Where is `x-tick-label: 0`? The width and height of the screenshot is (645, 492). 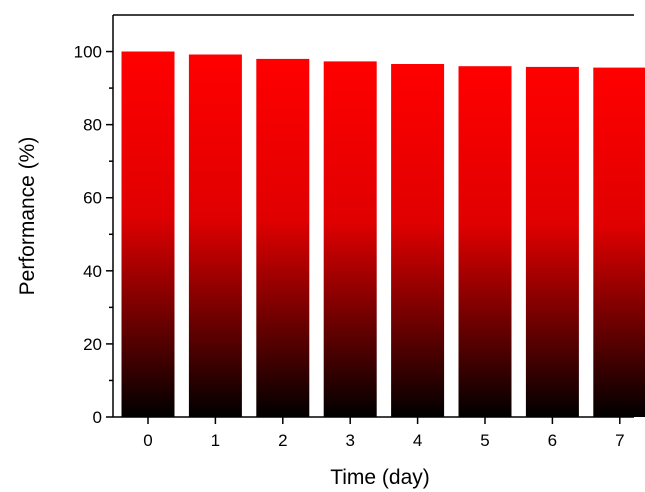 x-tick-label: 0 is located at coordinates (147, 440).